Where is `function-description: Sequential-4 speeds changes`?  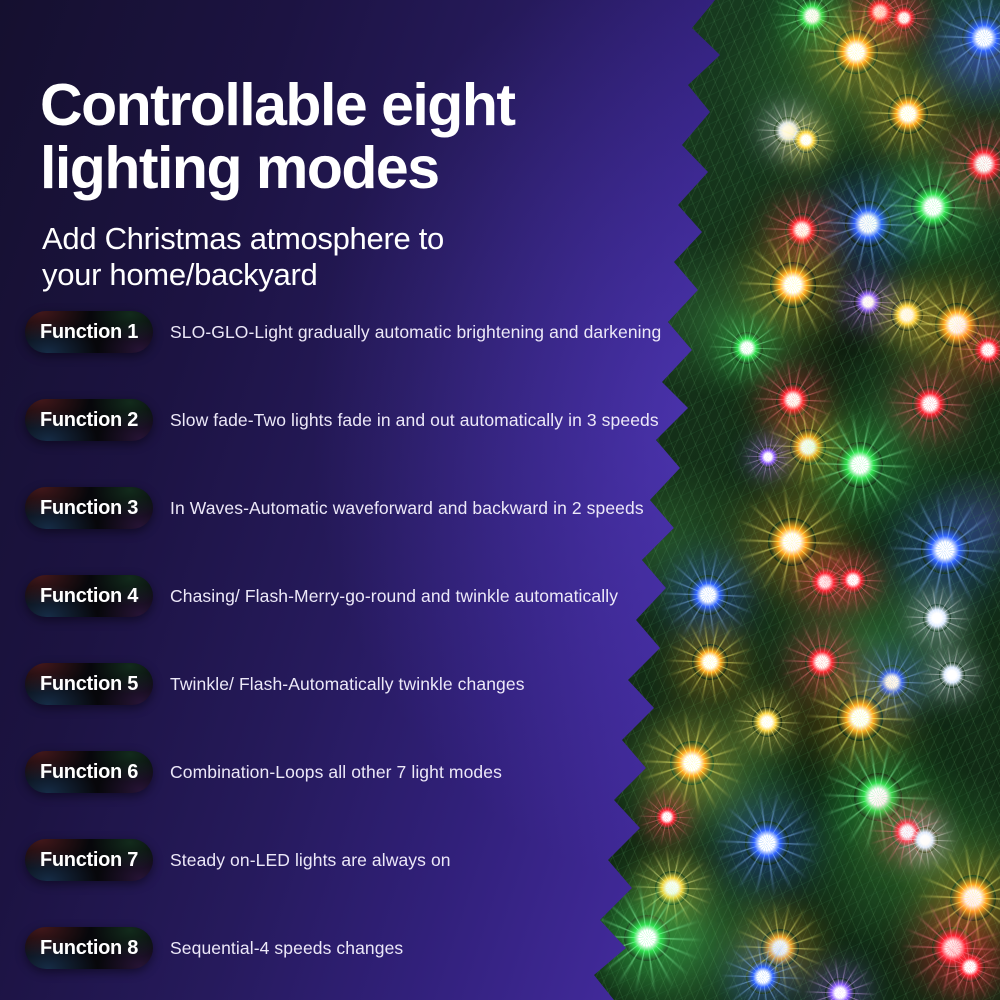
function-description: Sequential-4 speeds changes is located at coordinates (287, 947).